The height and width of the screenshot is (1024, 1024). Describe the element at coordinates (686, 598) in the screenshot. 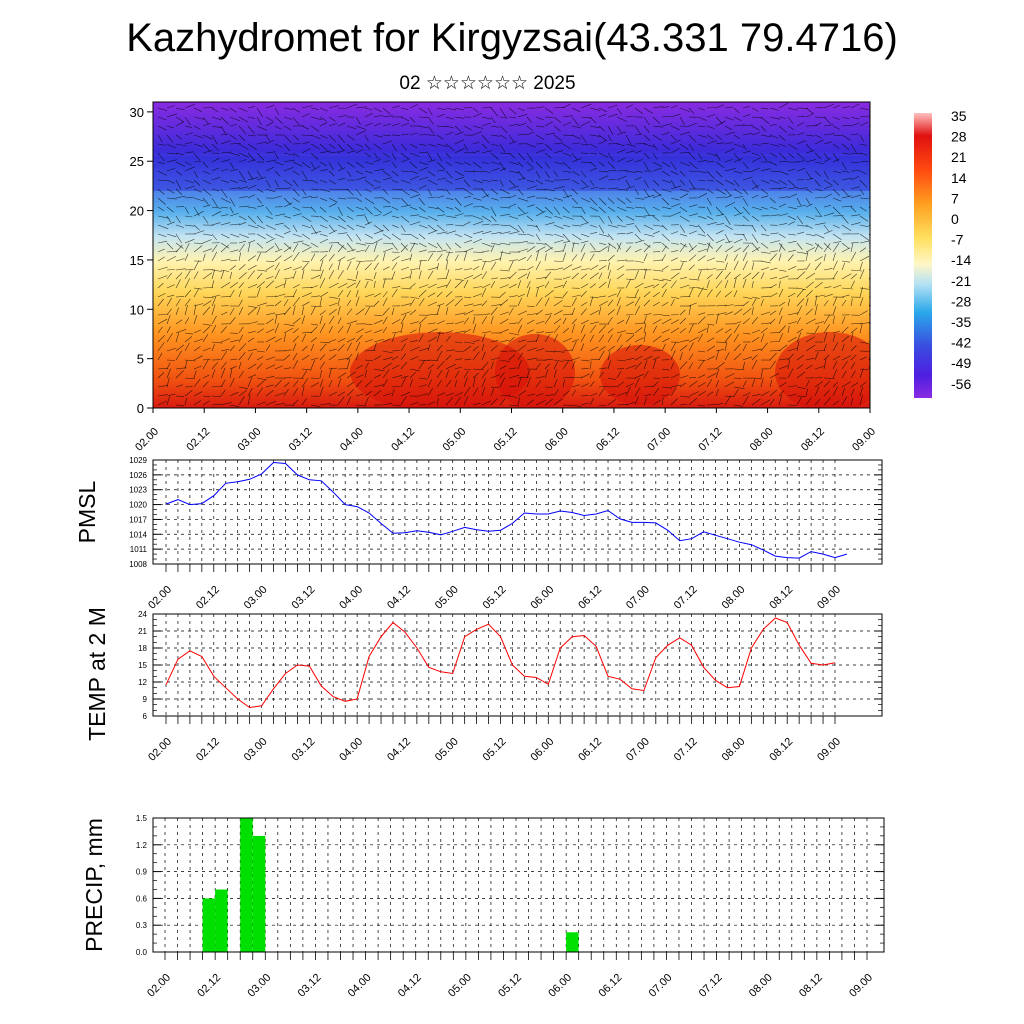

I see `x-tick-label: 07.12` at that location.